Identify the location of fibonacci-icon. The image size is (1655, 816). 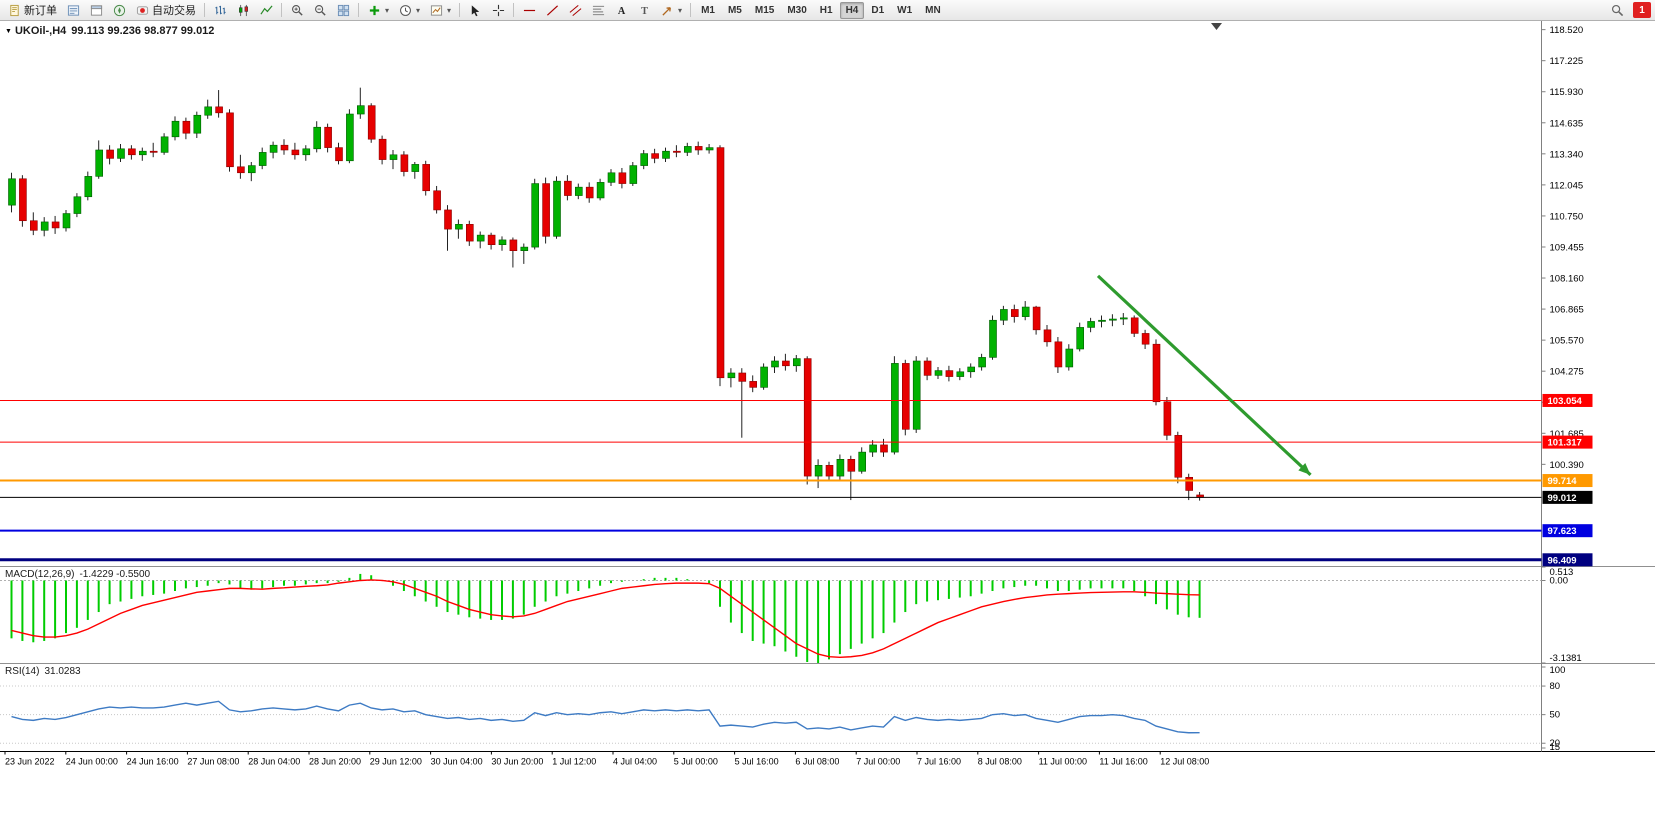
(598, 10).